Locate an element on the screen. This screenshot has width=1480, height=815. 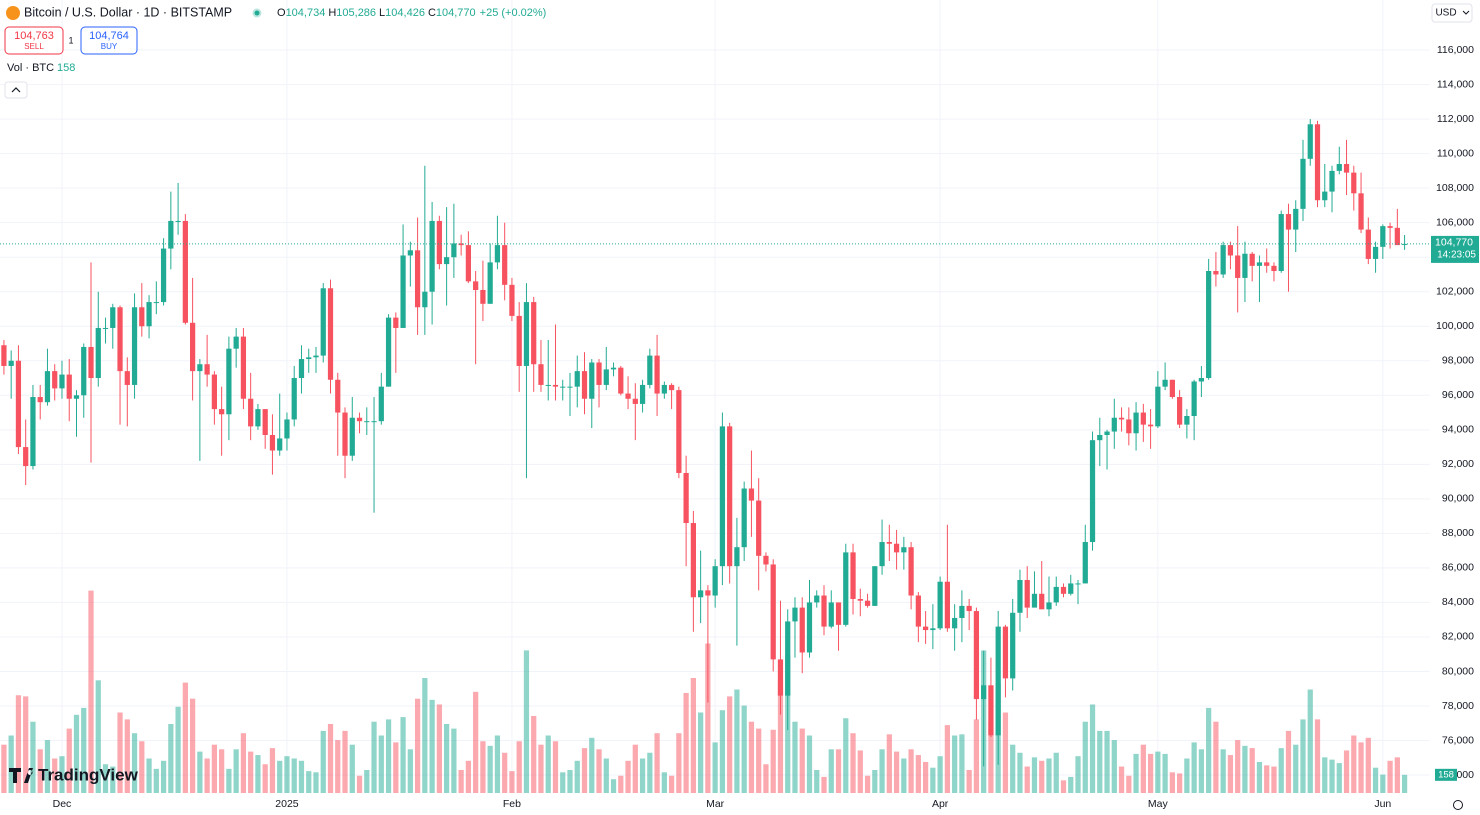
y-tick-label: 102,000 is located at coordinates (1455, 292).